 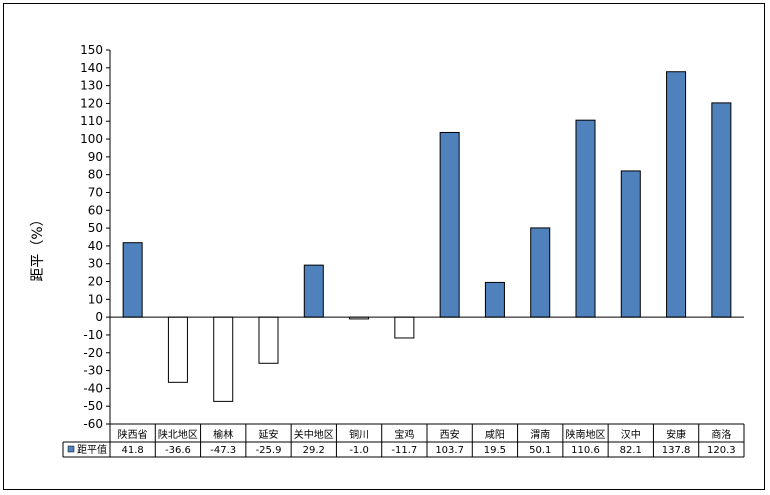 I want to click on y-tick-label: 10, so click(x=95, y=299).